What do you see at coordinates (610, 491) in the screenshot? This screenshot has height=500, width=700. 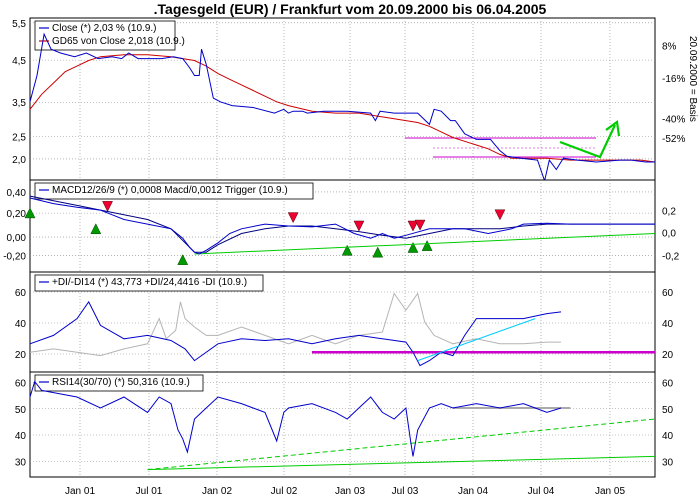 I see `x-tick-label: Jan 05` at bounding box center [610, 491].